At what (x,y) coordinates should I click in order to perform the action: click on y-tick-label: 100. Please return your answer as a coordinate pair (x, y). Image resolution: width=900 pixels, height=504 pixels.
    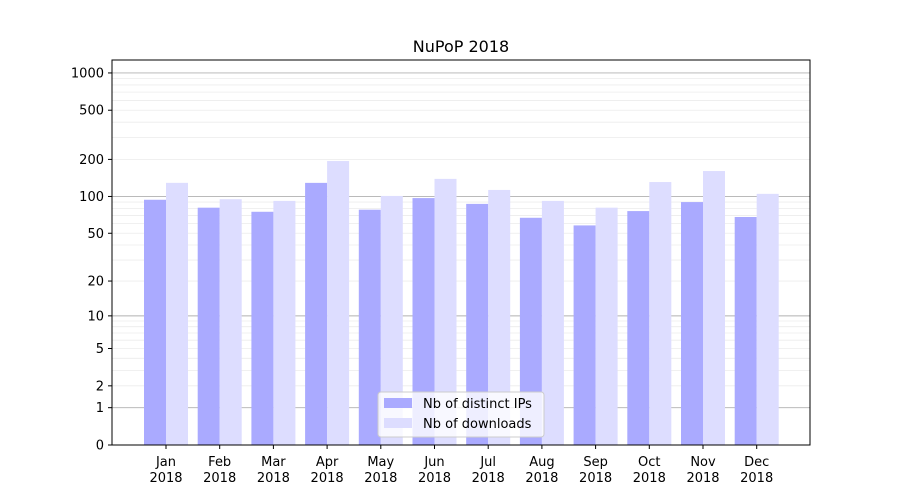
    Looking at the image, I should click on (91, 197).